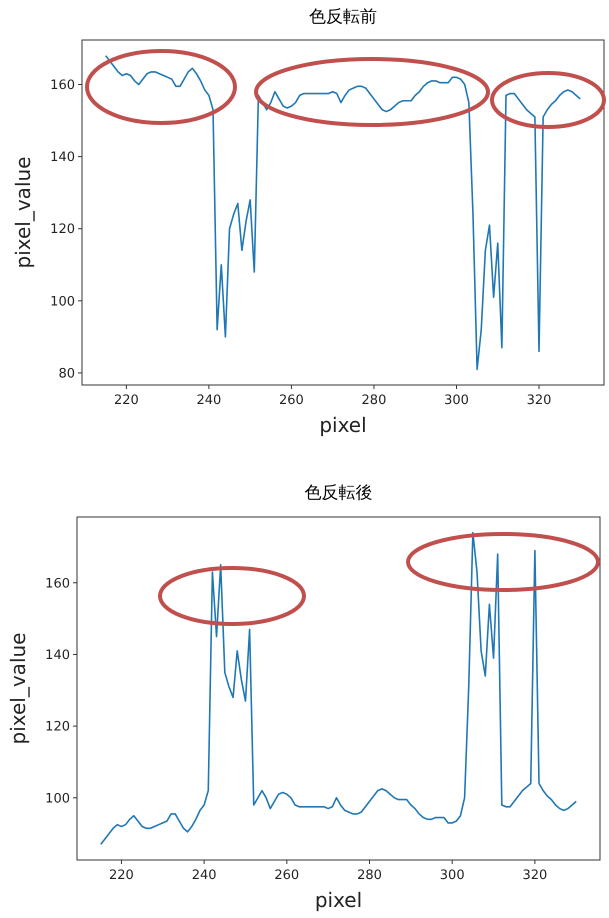  Describe the element at coordinates (66, 374) in the screenshot. I see `y-tick-label: 80` at that location.